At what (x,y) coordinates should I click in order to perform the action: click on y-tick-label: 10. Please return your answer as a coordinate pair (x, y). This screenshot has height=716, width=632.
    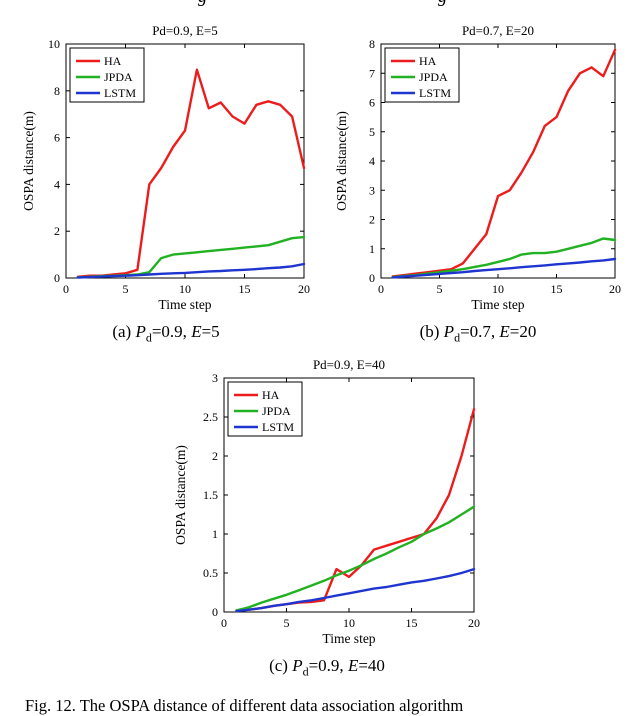
    Looking at the image, I should click on (54, 44).